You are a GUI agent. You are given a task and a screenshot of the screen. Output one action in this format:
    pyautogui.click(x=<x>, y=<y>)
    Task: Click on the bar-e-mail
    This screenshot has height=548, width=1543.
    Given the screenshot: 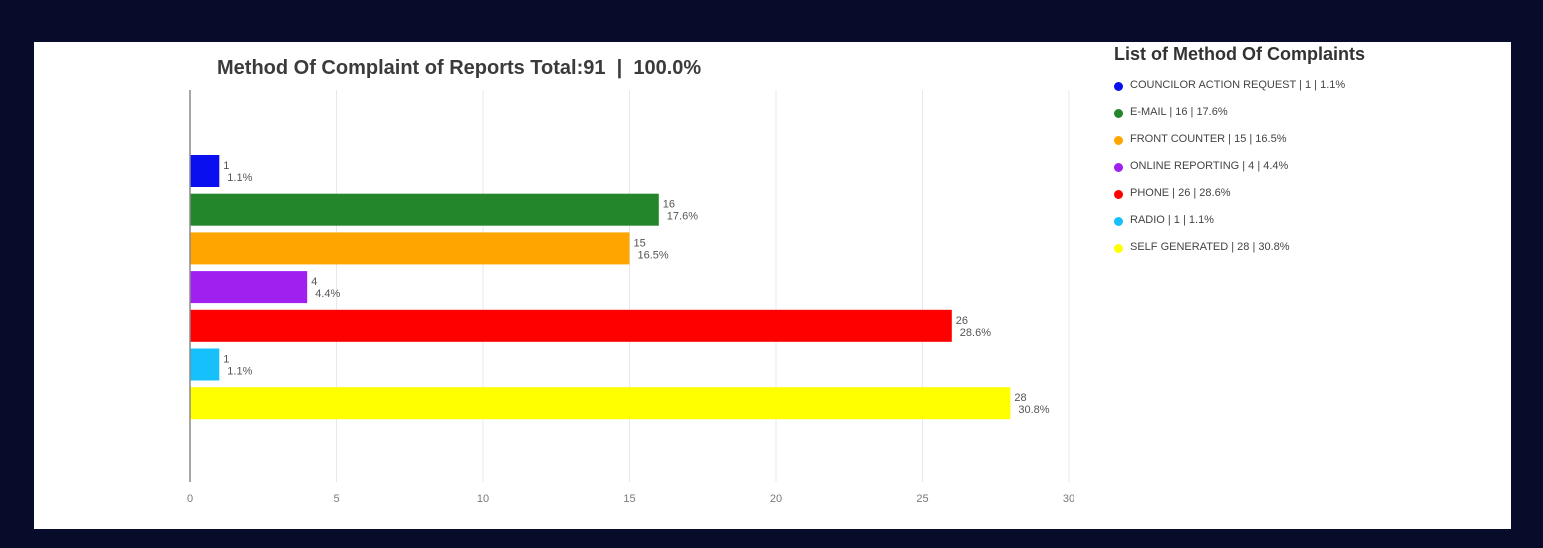 What is the action you would take?
    pyautogui.click(x=424, y=209)
    